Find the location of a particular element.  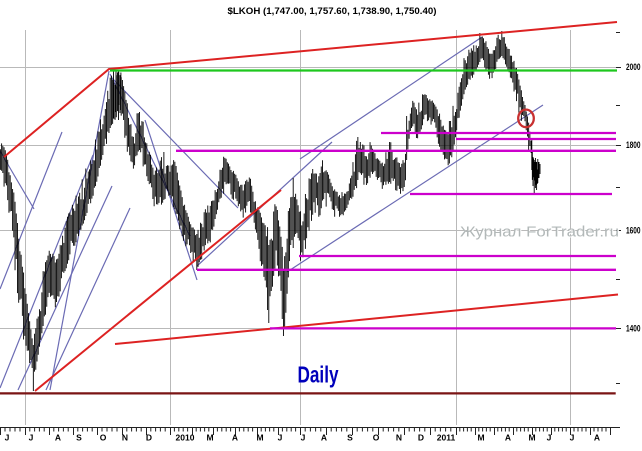

svg-text: 2000 is located at coordinates (633, 67).